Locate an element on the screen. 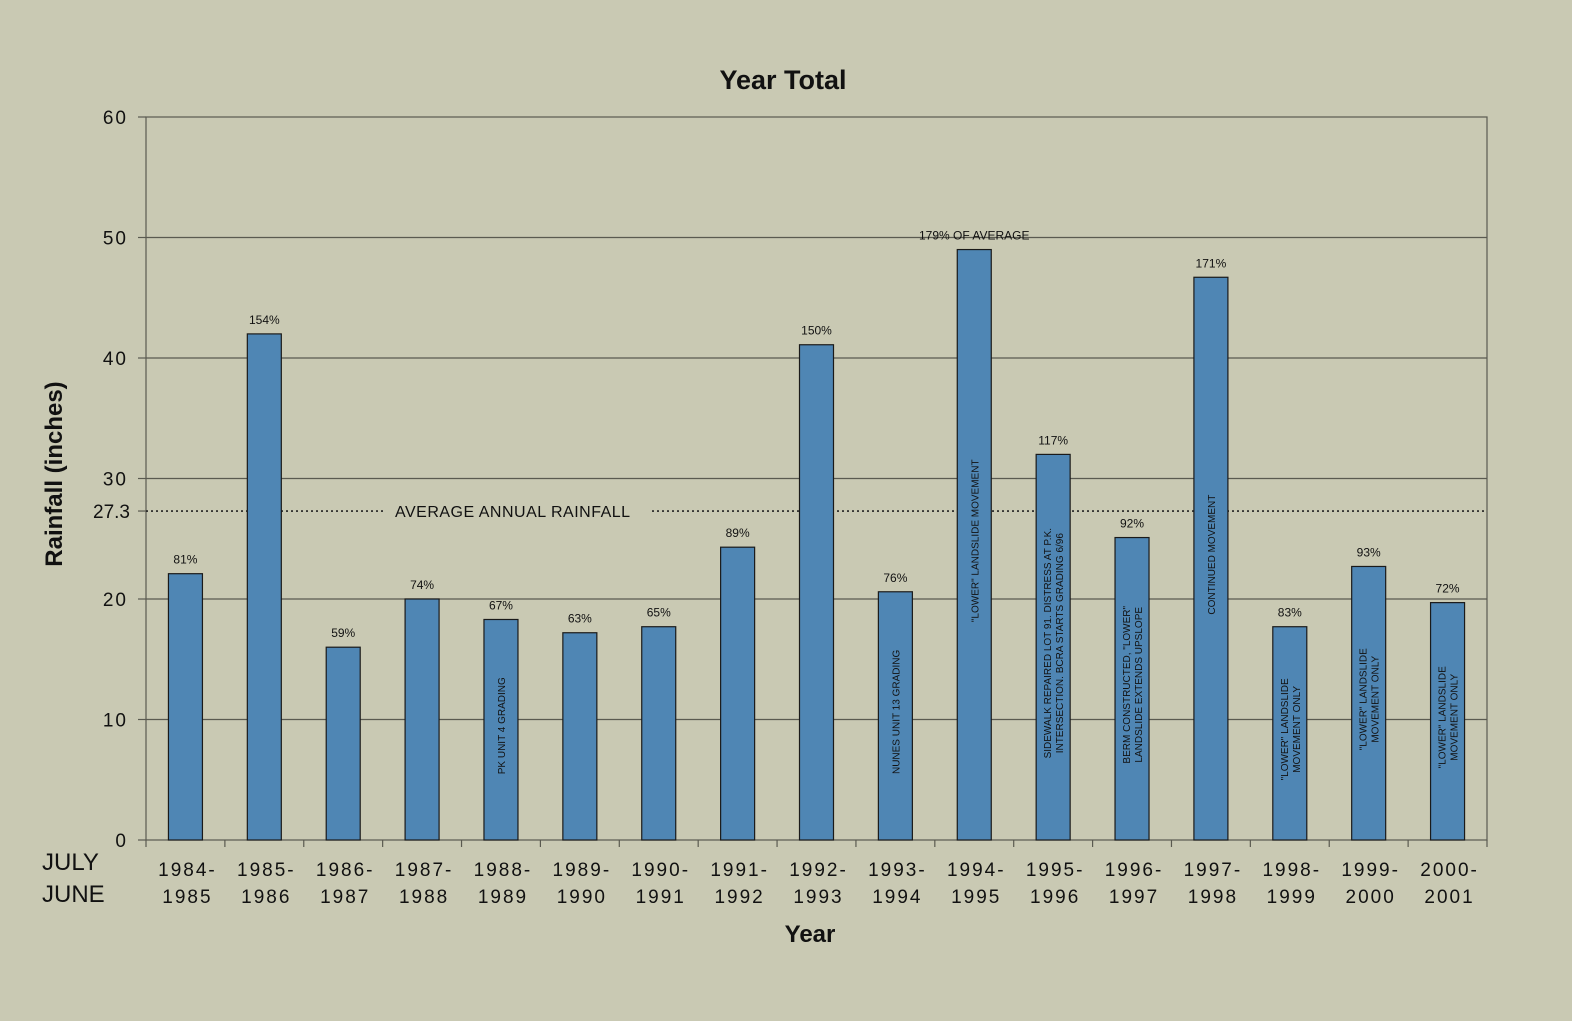  percent-label: 171% is located at coordinates (1211, 263).